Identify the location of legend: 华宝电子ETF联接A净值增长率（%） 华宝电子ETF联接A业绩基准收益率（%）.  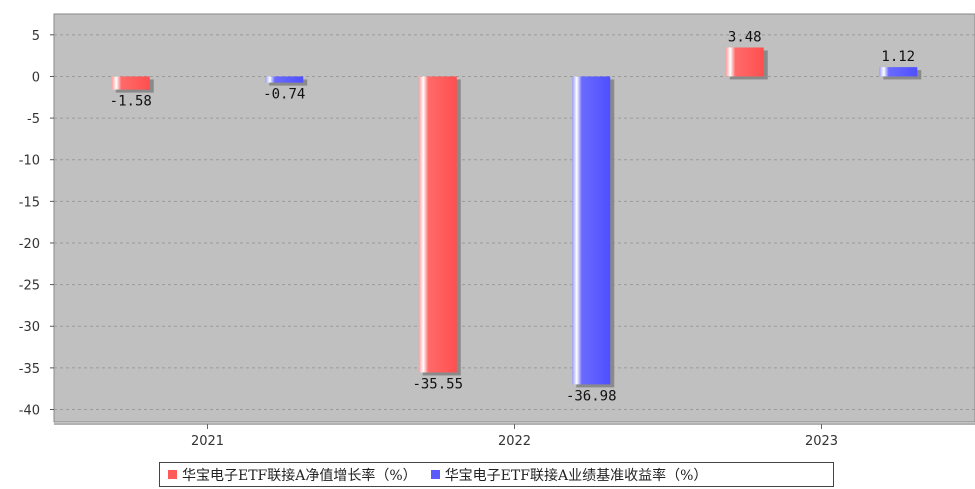
(496, 474).